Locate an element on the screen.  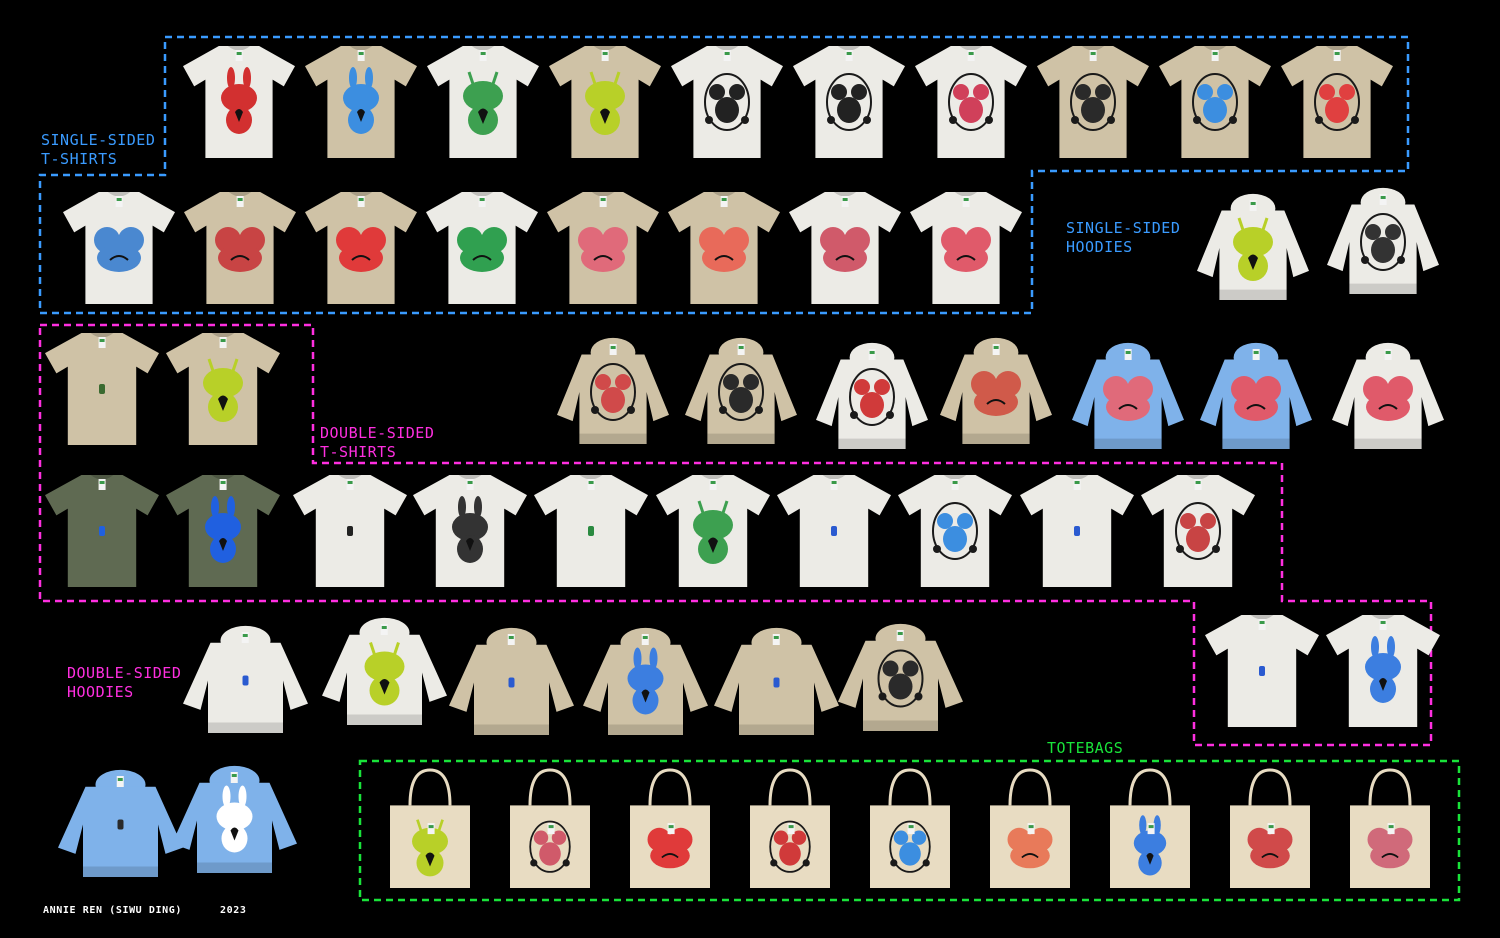
hoodie-shape is located at coordinates (776, 689).